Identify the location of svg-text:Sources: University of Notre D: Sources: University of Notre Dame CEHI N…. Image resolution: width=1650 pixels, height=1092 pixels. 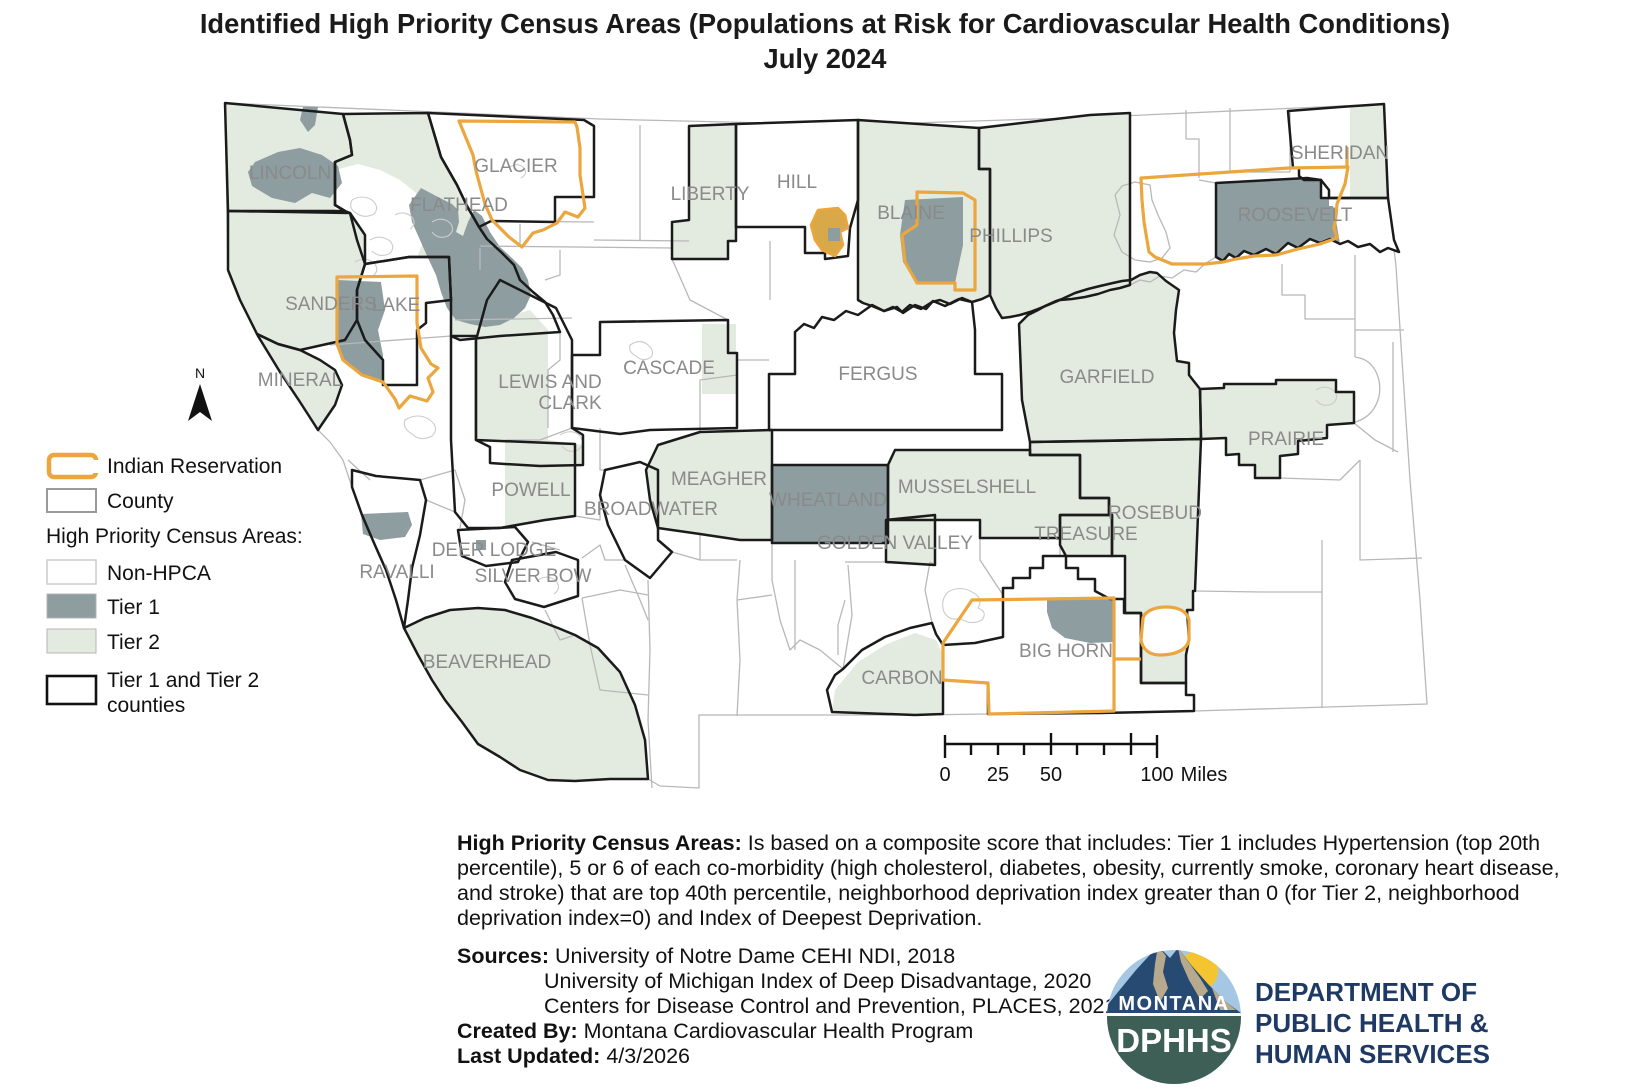
(706, 956).